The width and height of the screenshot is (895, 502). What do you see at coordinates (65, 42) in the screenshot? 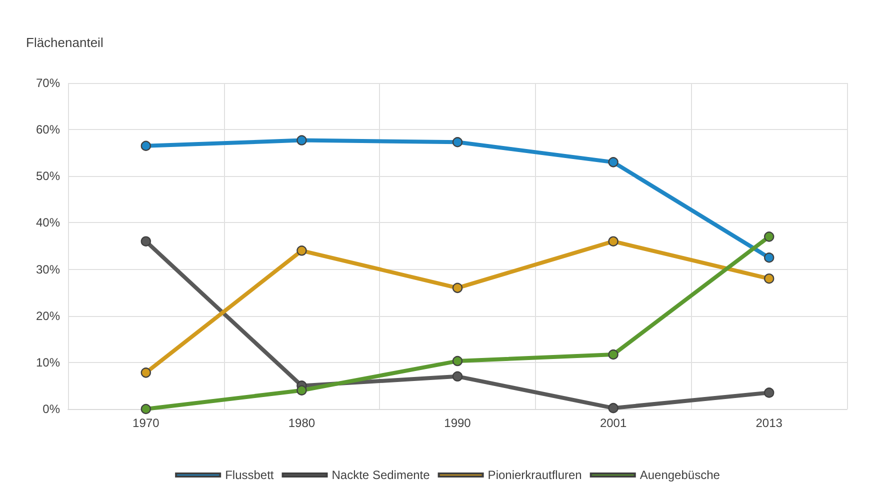
I see `y-axis-title: Flächenanteil` at bounding box center [65, 42].